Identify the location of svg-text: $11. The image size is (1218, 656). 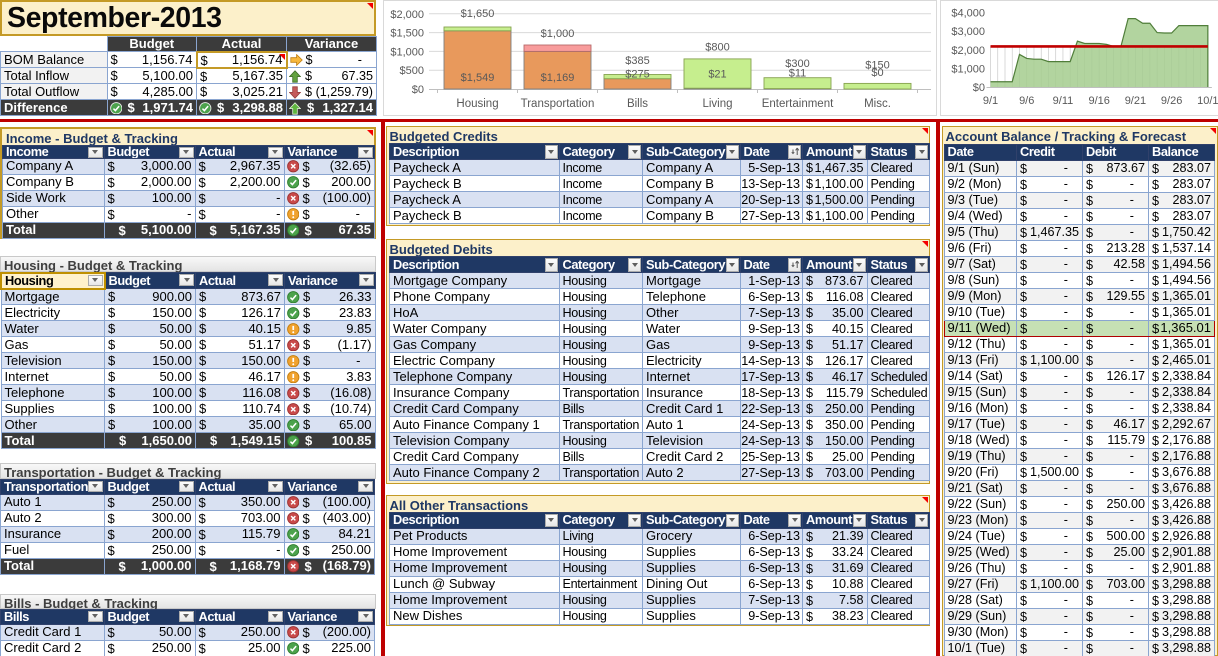
(798, 74).